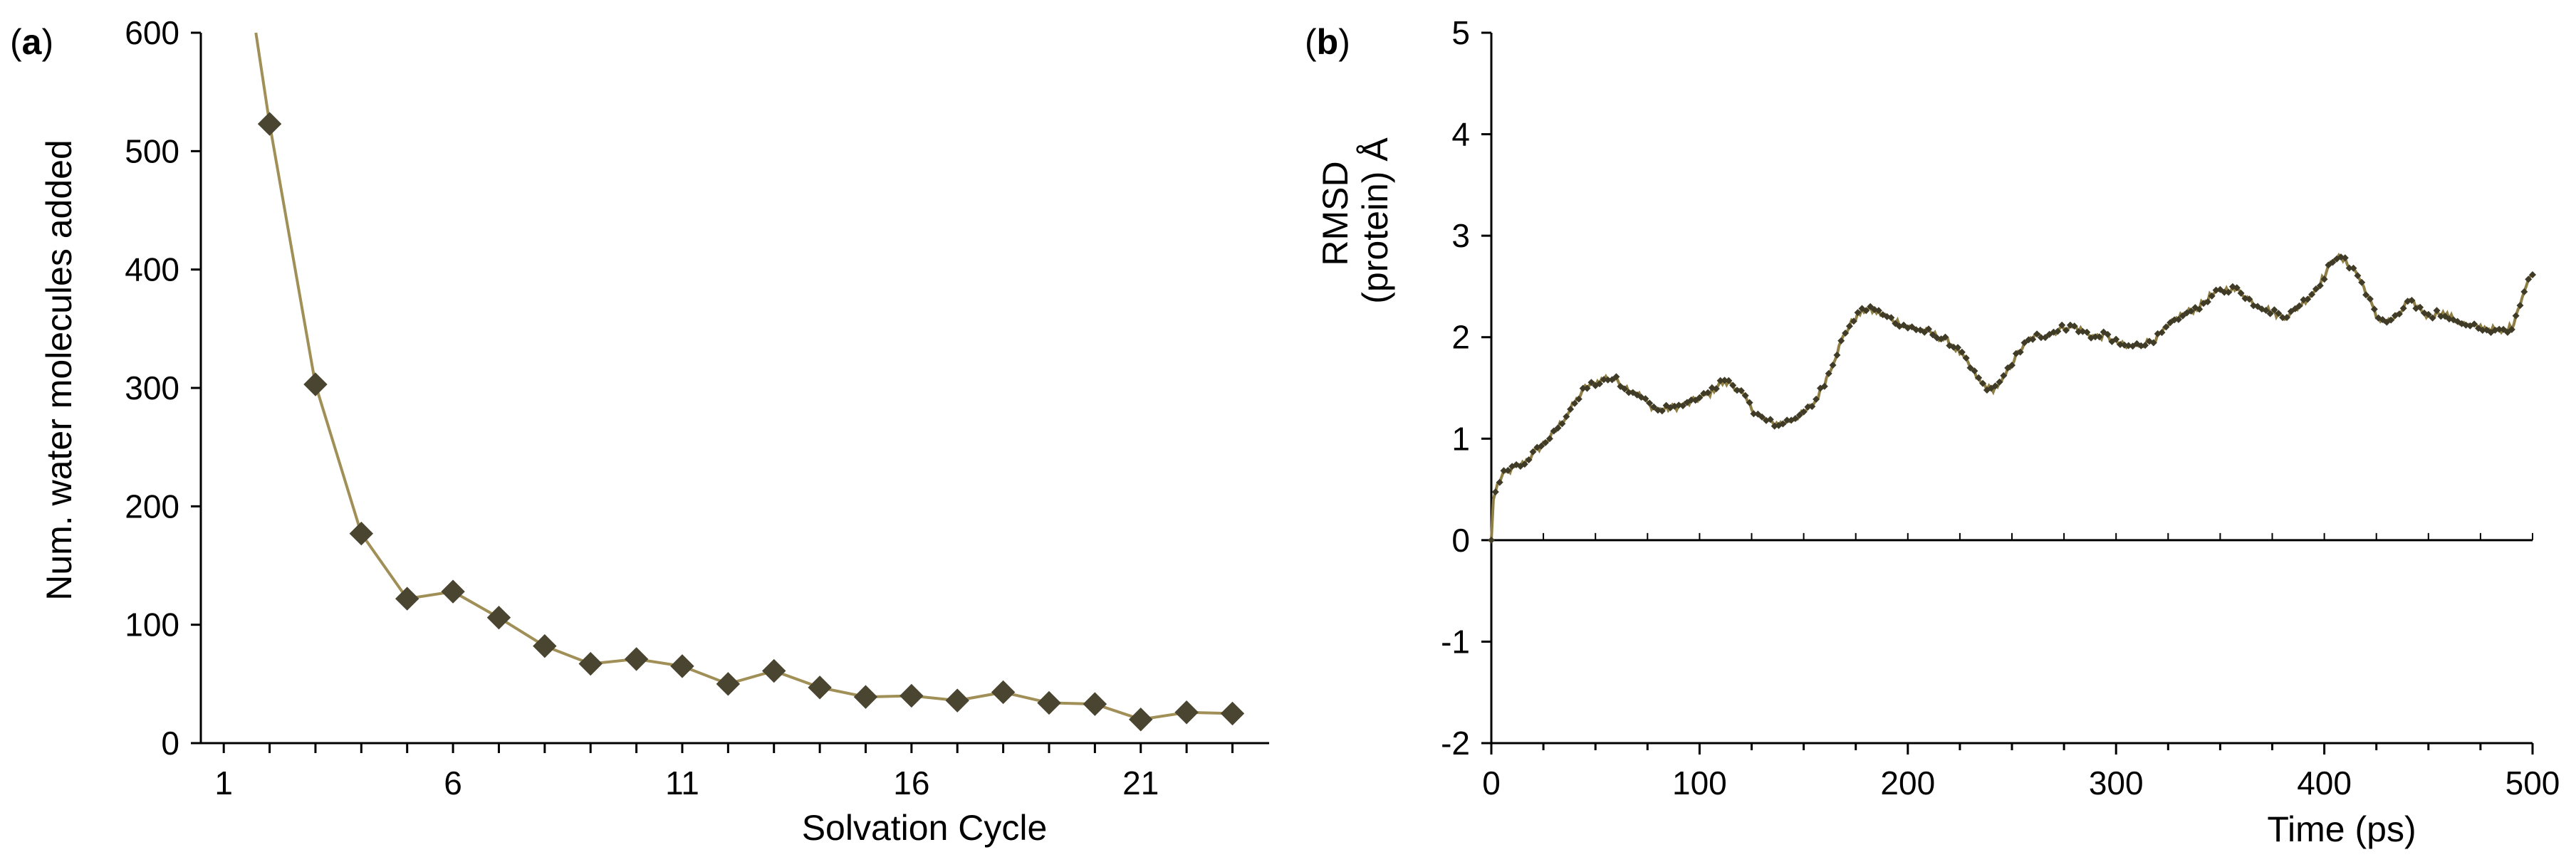 The image size is (2576, 862). What do you see at coordinates (32, 42) in the screenshot?
I see `panel-a-letter: a` at bounding box center [32, 42].